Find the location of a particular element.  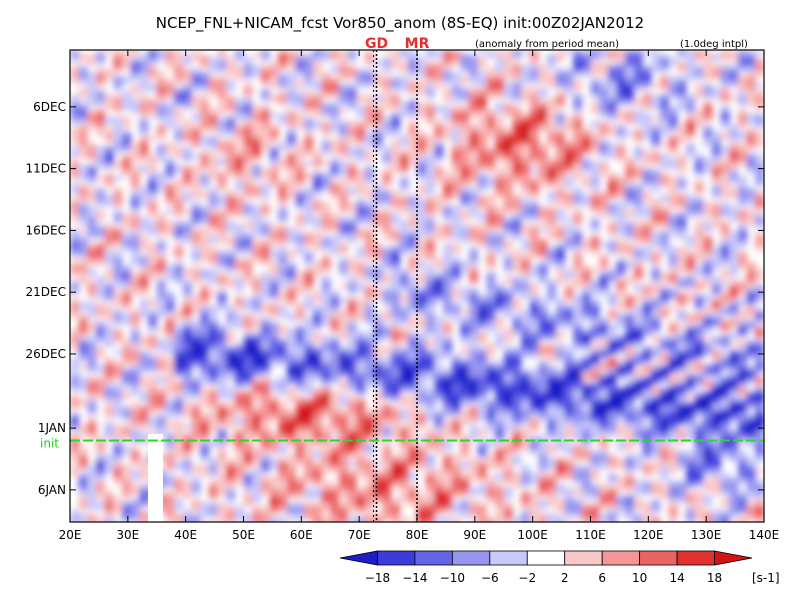

x-tick-label: 110E is located at coordinates (590, 535).